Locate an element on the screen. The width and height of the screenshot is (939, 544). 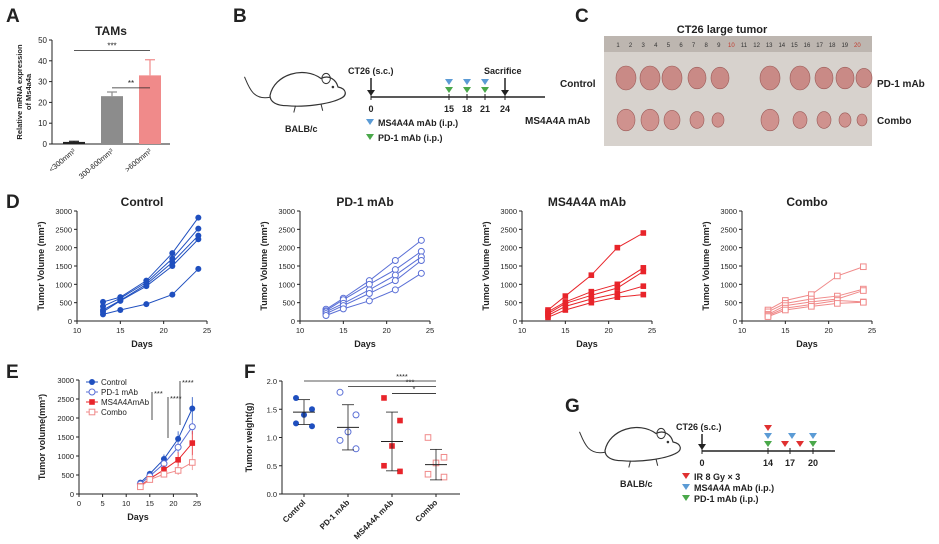
y-tick-label: 2.0 is located at coordinates (272, 381).